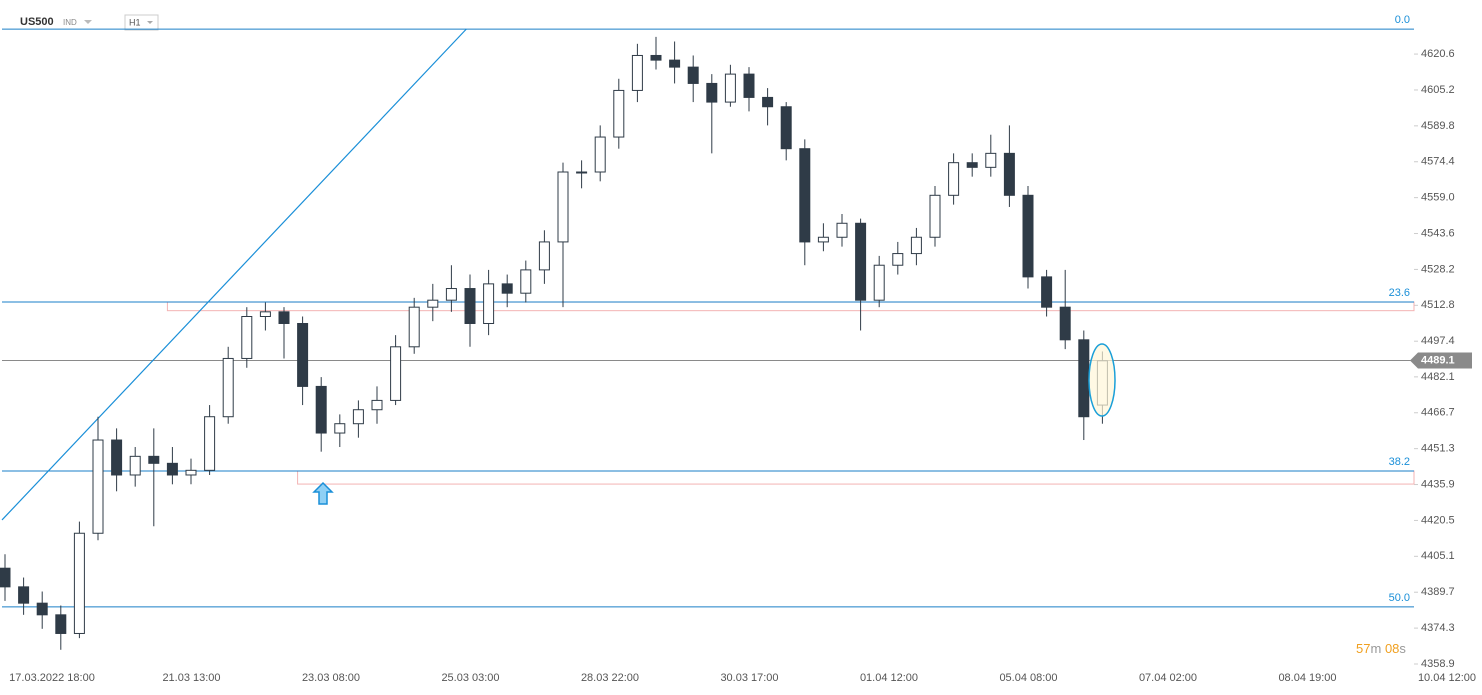 Image resolution: width=1482 pixels, height=695 pixels. Describe the element at coordinates (1438, 90) in the screenshot. I see `y-tick-label: 4605.2` at that location.